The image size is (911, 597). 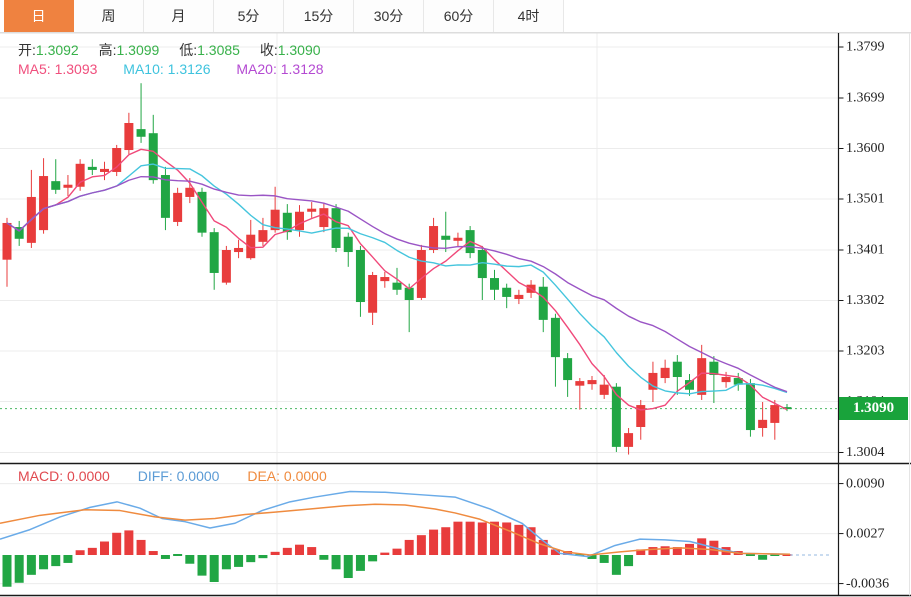 What do you see at coordinates (529, 16) in the screenshot?
I see `tab-4hour: 4时` at bounding box center [529, 16].